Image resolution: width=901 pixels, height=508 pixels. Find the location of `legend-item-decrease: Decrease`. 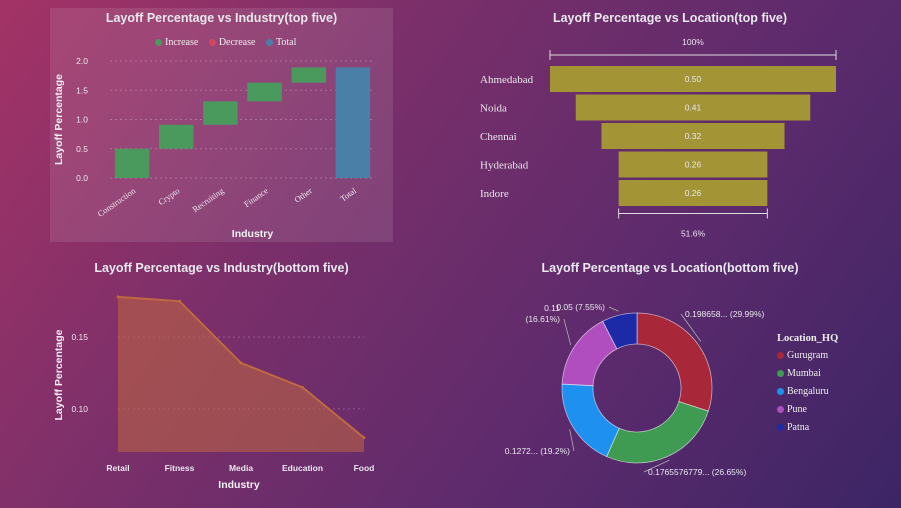

legend-item-decrease: Decrease is located at coordinates (231, 42).